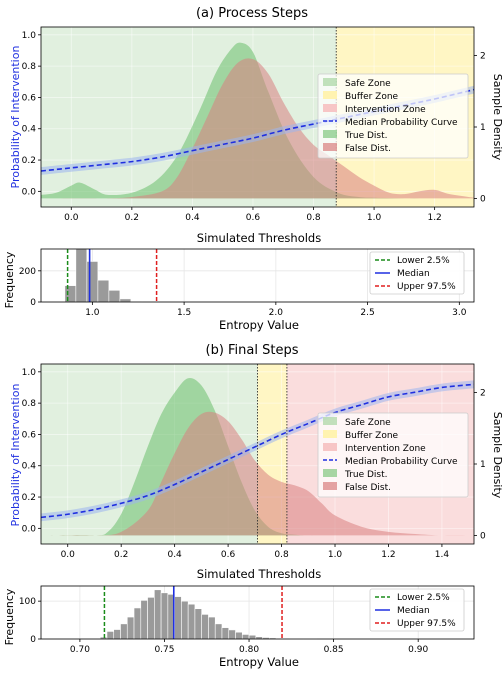  What do you see at coordinates (252, 350) in the screenshot?
I see `panel-b-title: (b) Final Steps` at bounding box center [252, 350].